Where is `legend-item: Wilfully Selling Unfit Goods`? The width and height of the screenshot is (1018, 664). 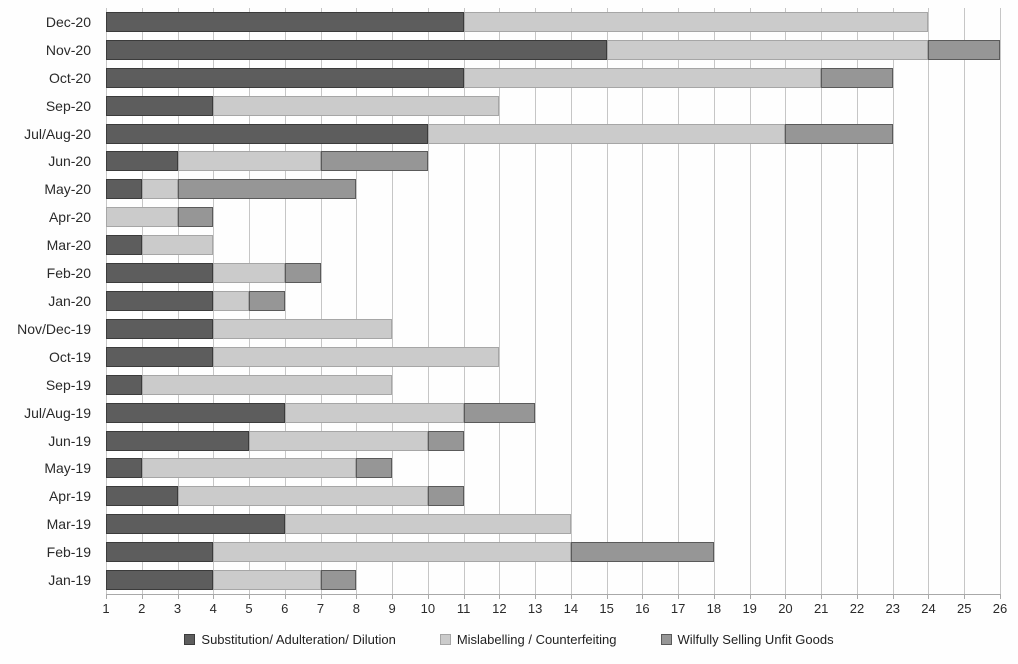 legend-item: Wilfully Selling Unfit Goods is located at coordinates (747, 639).